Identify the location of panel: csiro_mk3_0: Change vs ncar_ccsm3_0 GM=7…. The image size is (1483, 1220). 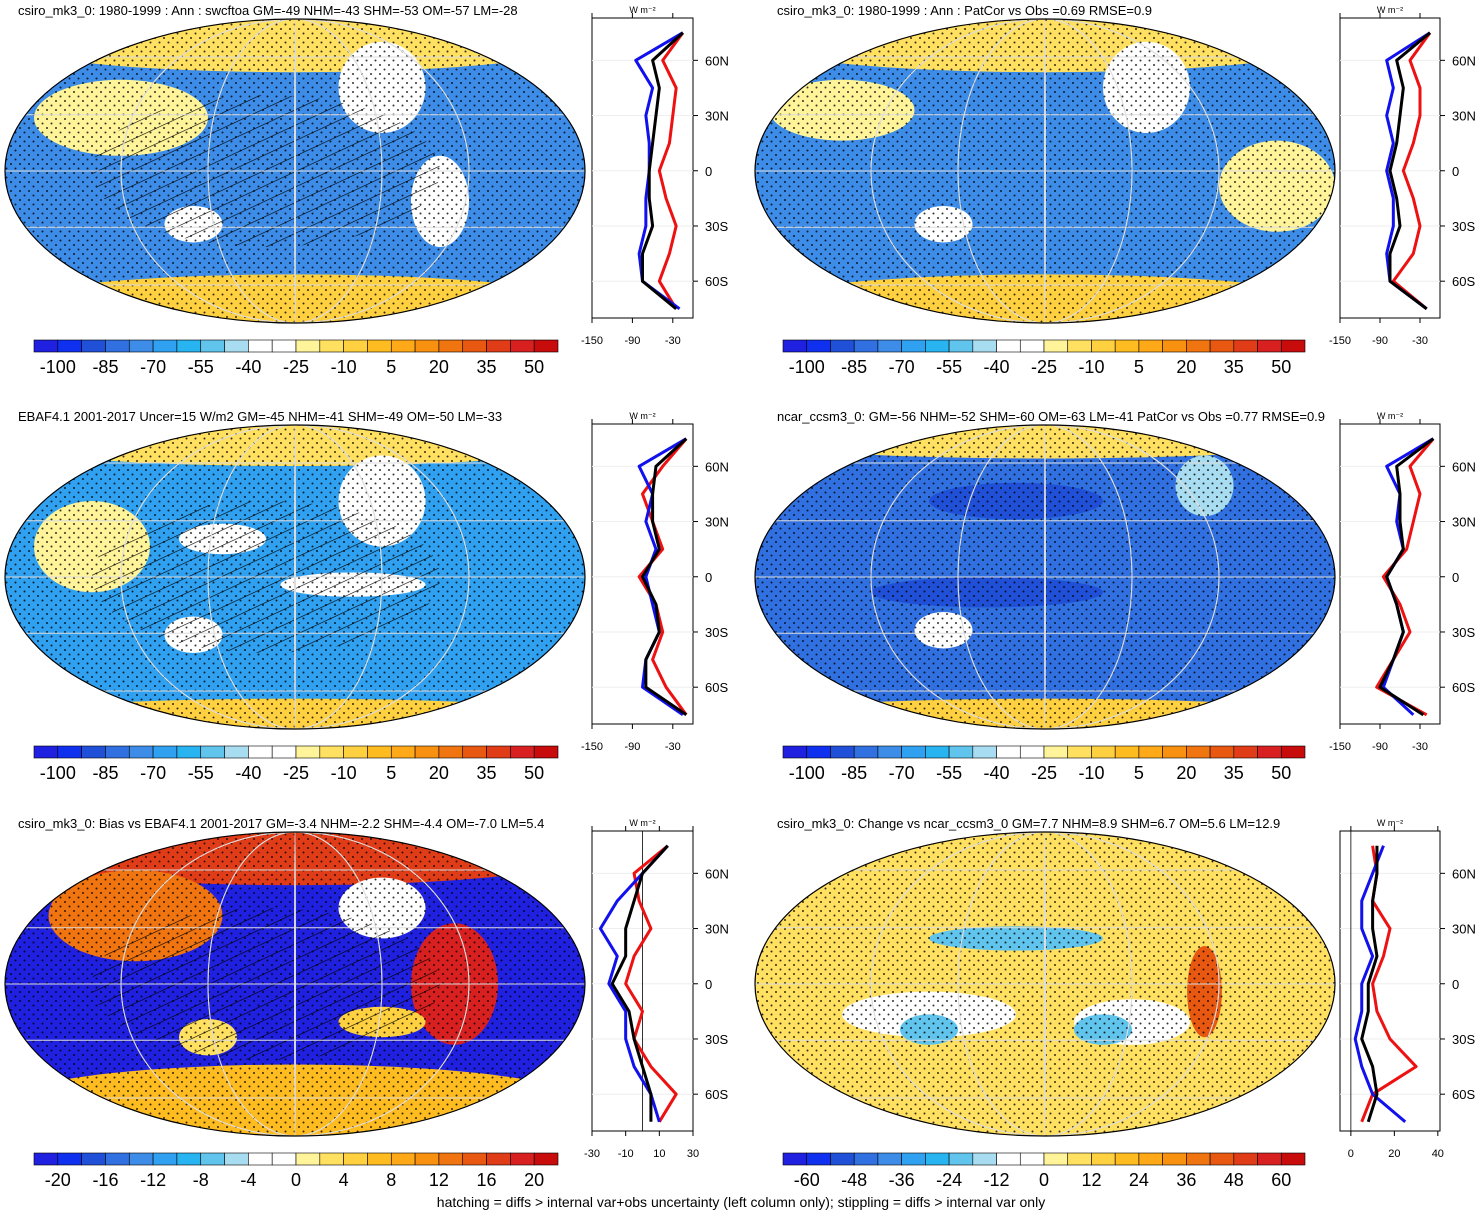
(1115, 1003).